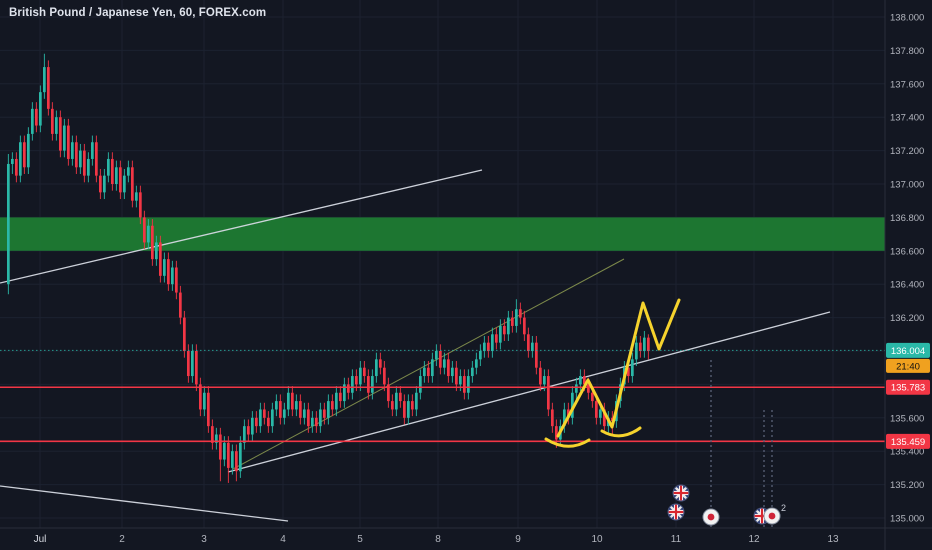  What do you see at coordinates (907, 418) in the screenshot?
I see `price-tick-label: 135.600` at bounding box center [907, 418].